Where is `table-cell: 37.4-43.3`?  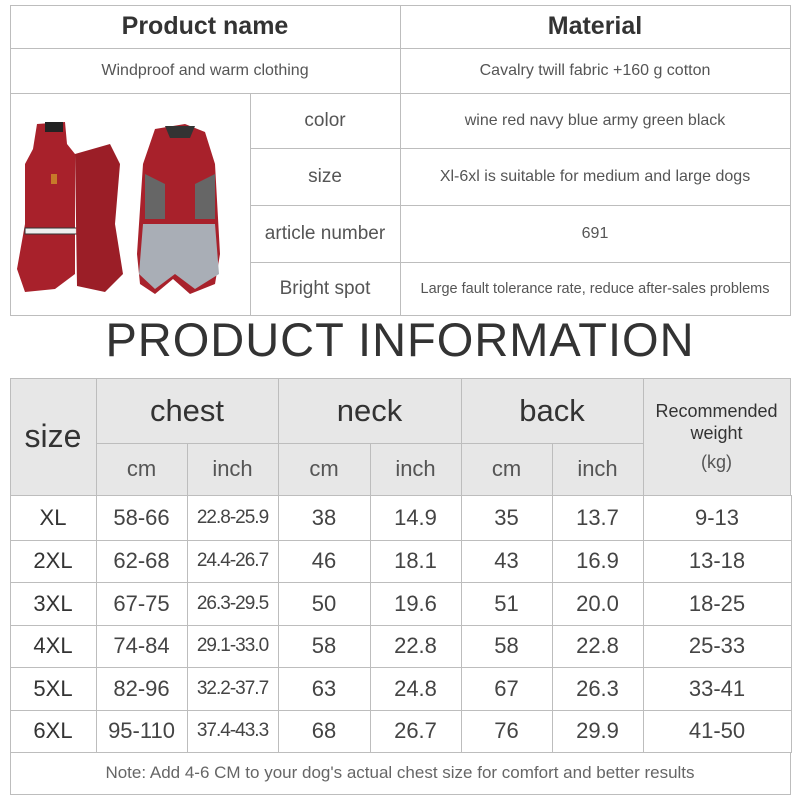
table-cell: 37.4-43.3 is located at coordinates (232, 731).